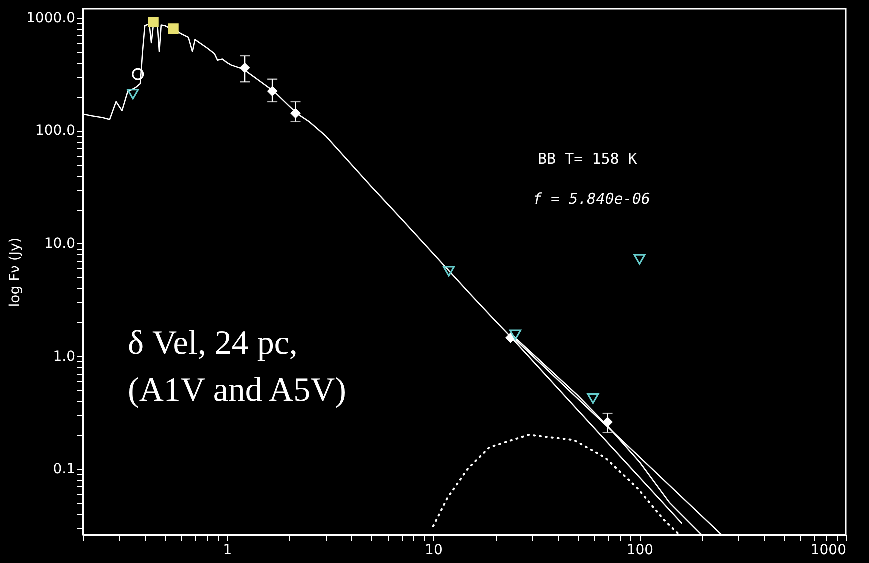 The image size is (869, 563). Describe the element at coordinates (828, 550) in the screenshot. I see `x-tick-label: 1000` at that location.